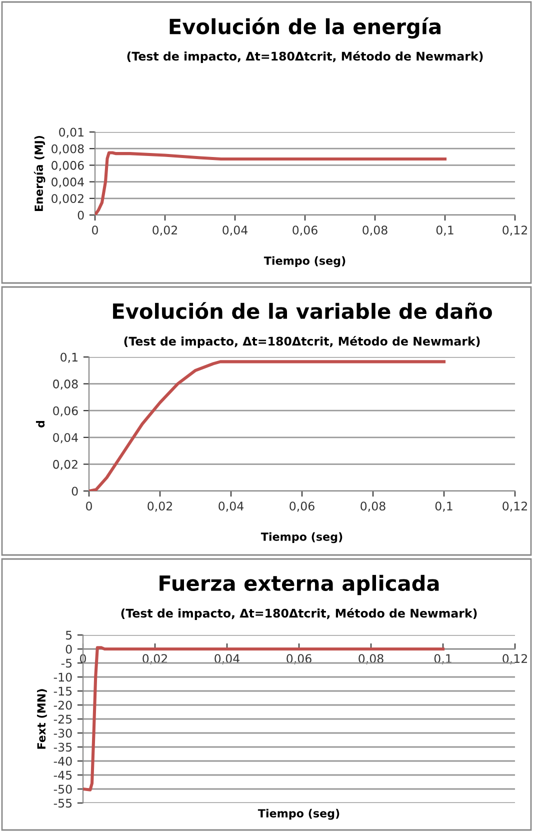 The image size is (533, 832). I want to click on y-tick-label: 5, so click(69, 635).